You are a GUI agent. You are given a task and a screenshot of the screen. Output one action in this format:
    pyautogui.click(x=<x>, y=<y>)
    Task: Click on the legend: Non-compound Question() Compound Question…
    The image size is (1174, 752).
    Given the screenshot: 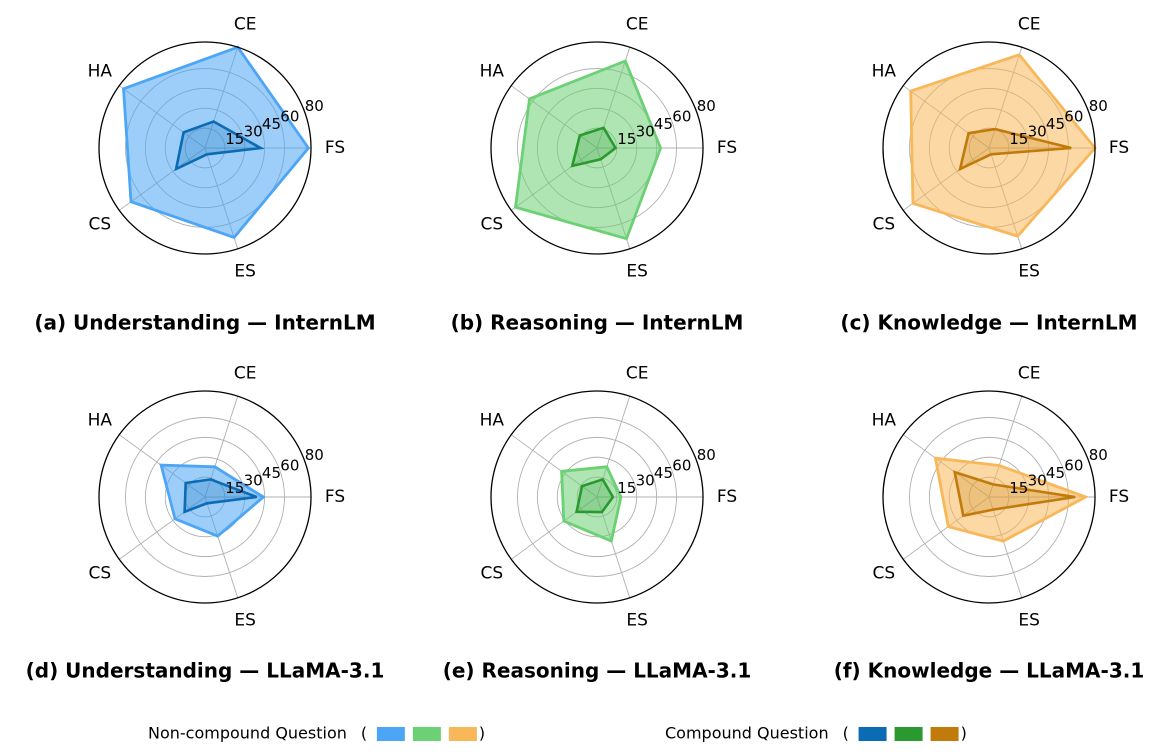 What is the action you would take?
    pyautogui.click(x=557, y=733)
    